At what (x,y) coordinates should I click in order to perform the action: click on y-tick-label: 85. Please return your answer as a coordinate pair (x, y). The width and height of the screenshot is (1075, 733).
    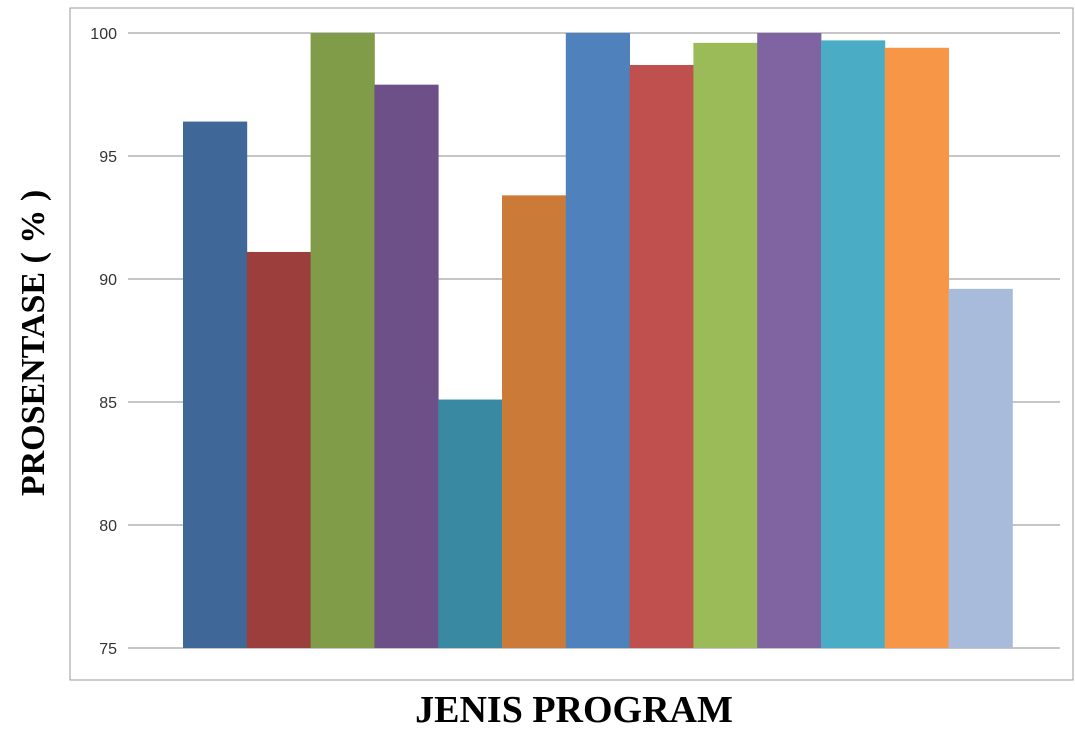
    Looking at the image, I should click on (108, 403).